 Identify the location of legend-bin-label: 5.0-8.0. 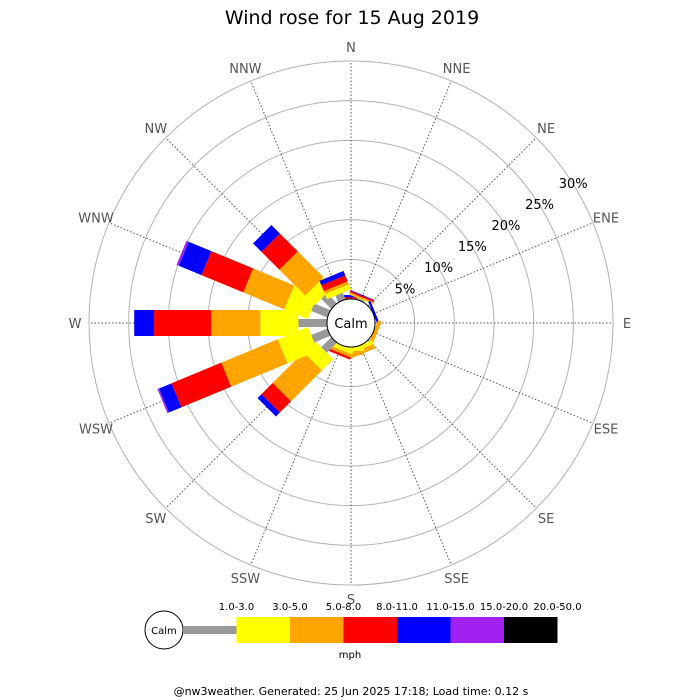
(343, 607).